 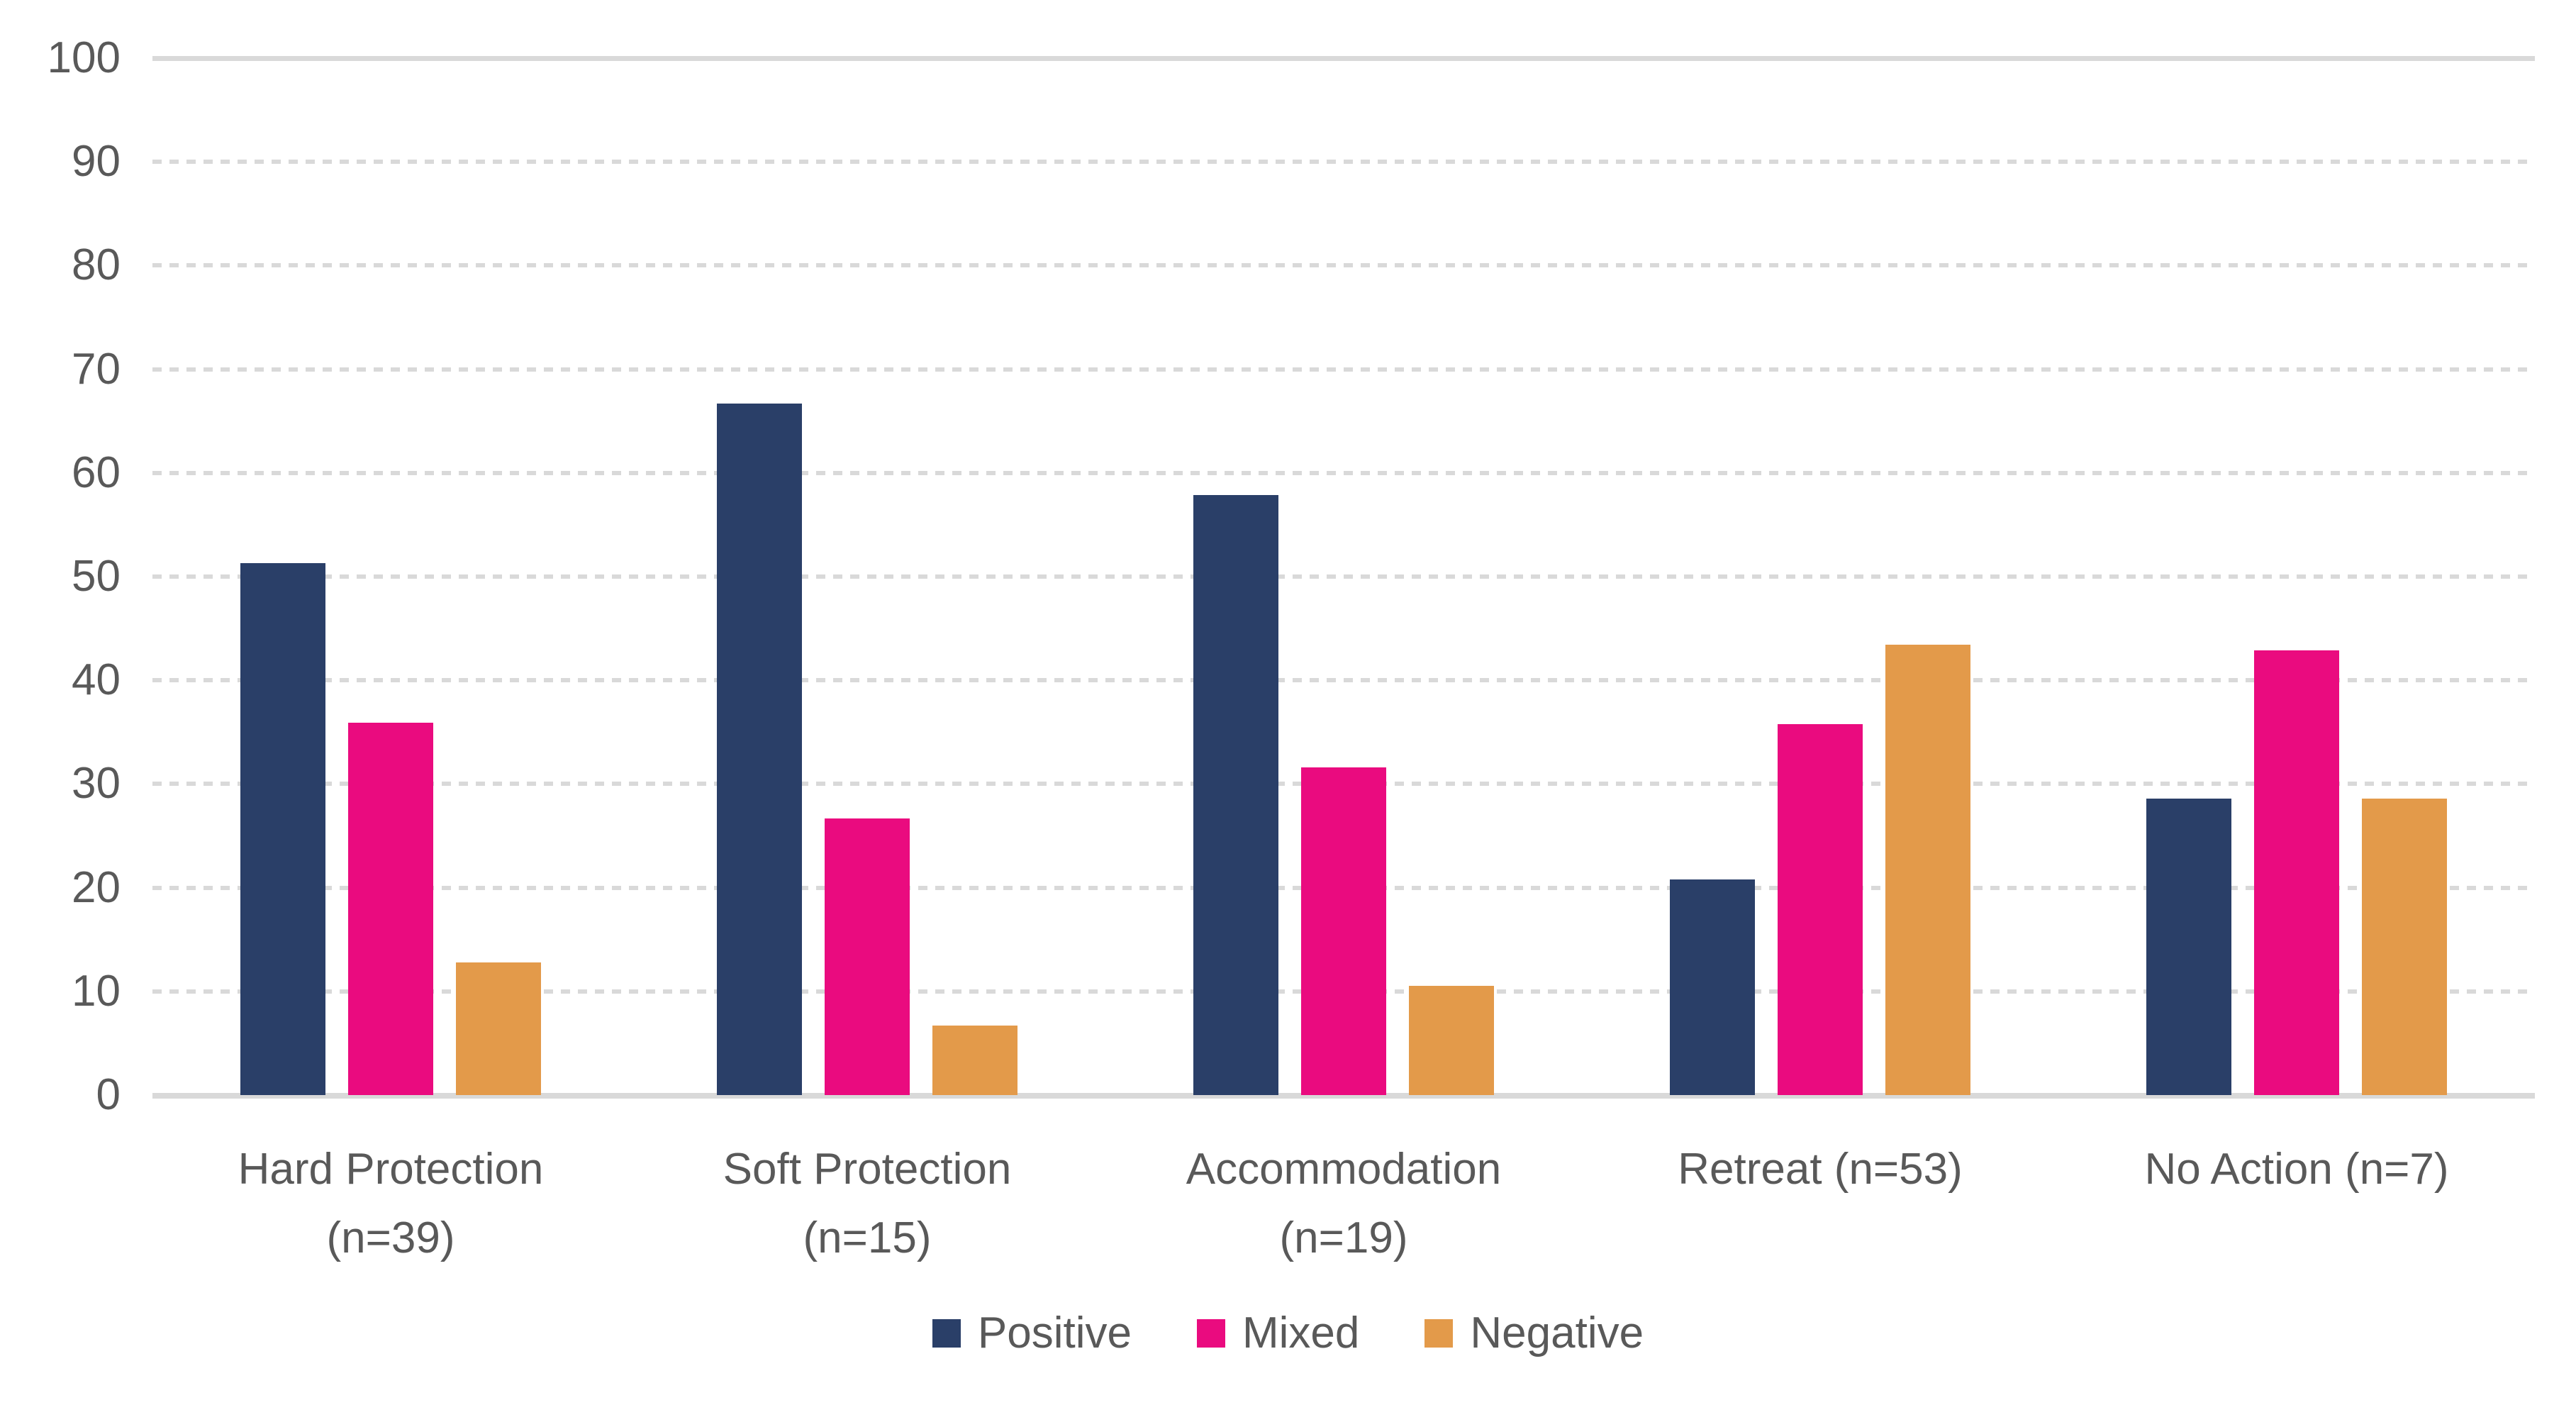 I want to click on y-tick-label-40: 40, so click(x=96, y=680).